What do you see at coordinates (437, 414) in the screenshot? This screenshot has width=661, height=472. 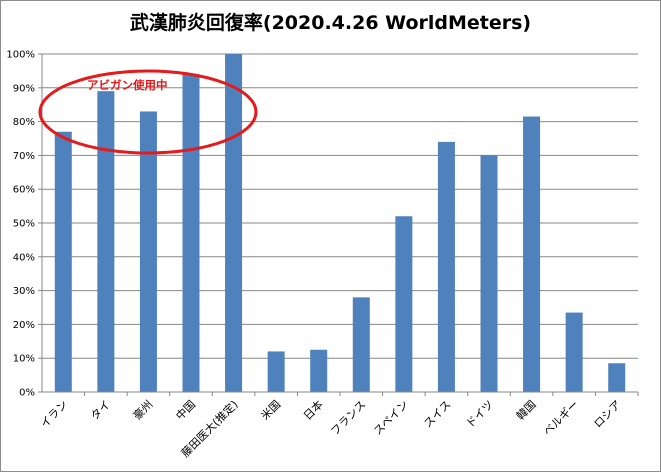 I see `x-tick-label: スイス` at bounding box center [437, 414].